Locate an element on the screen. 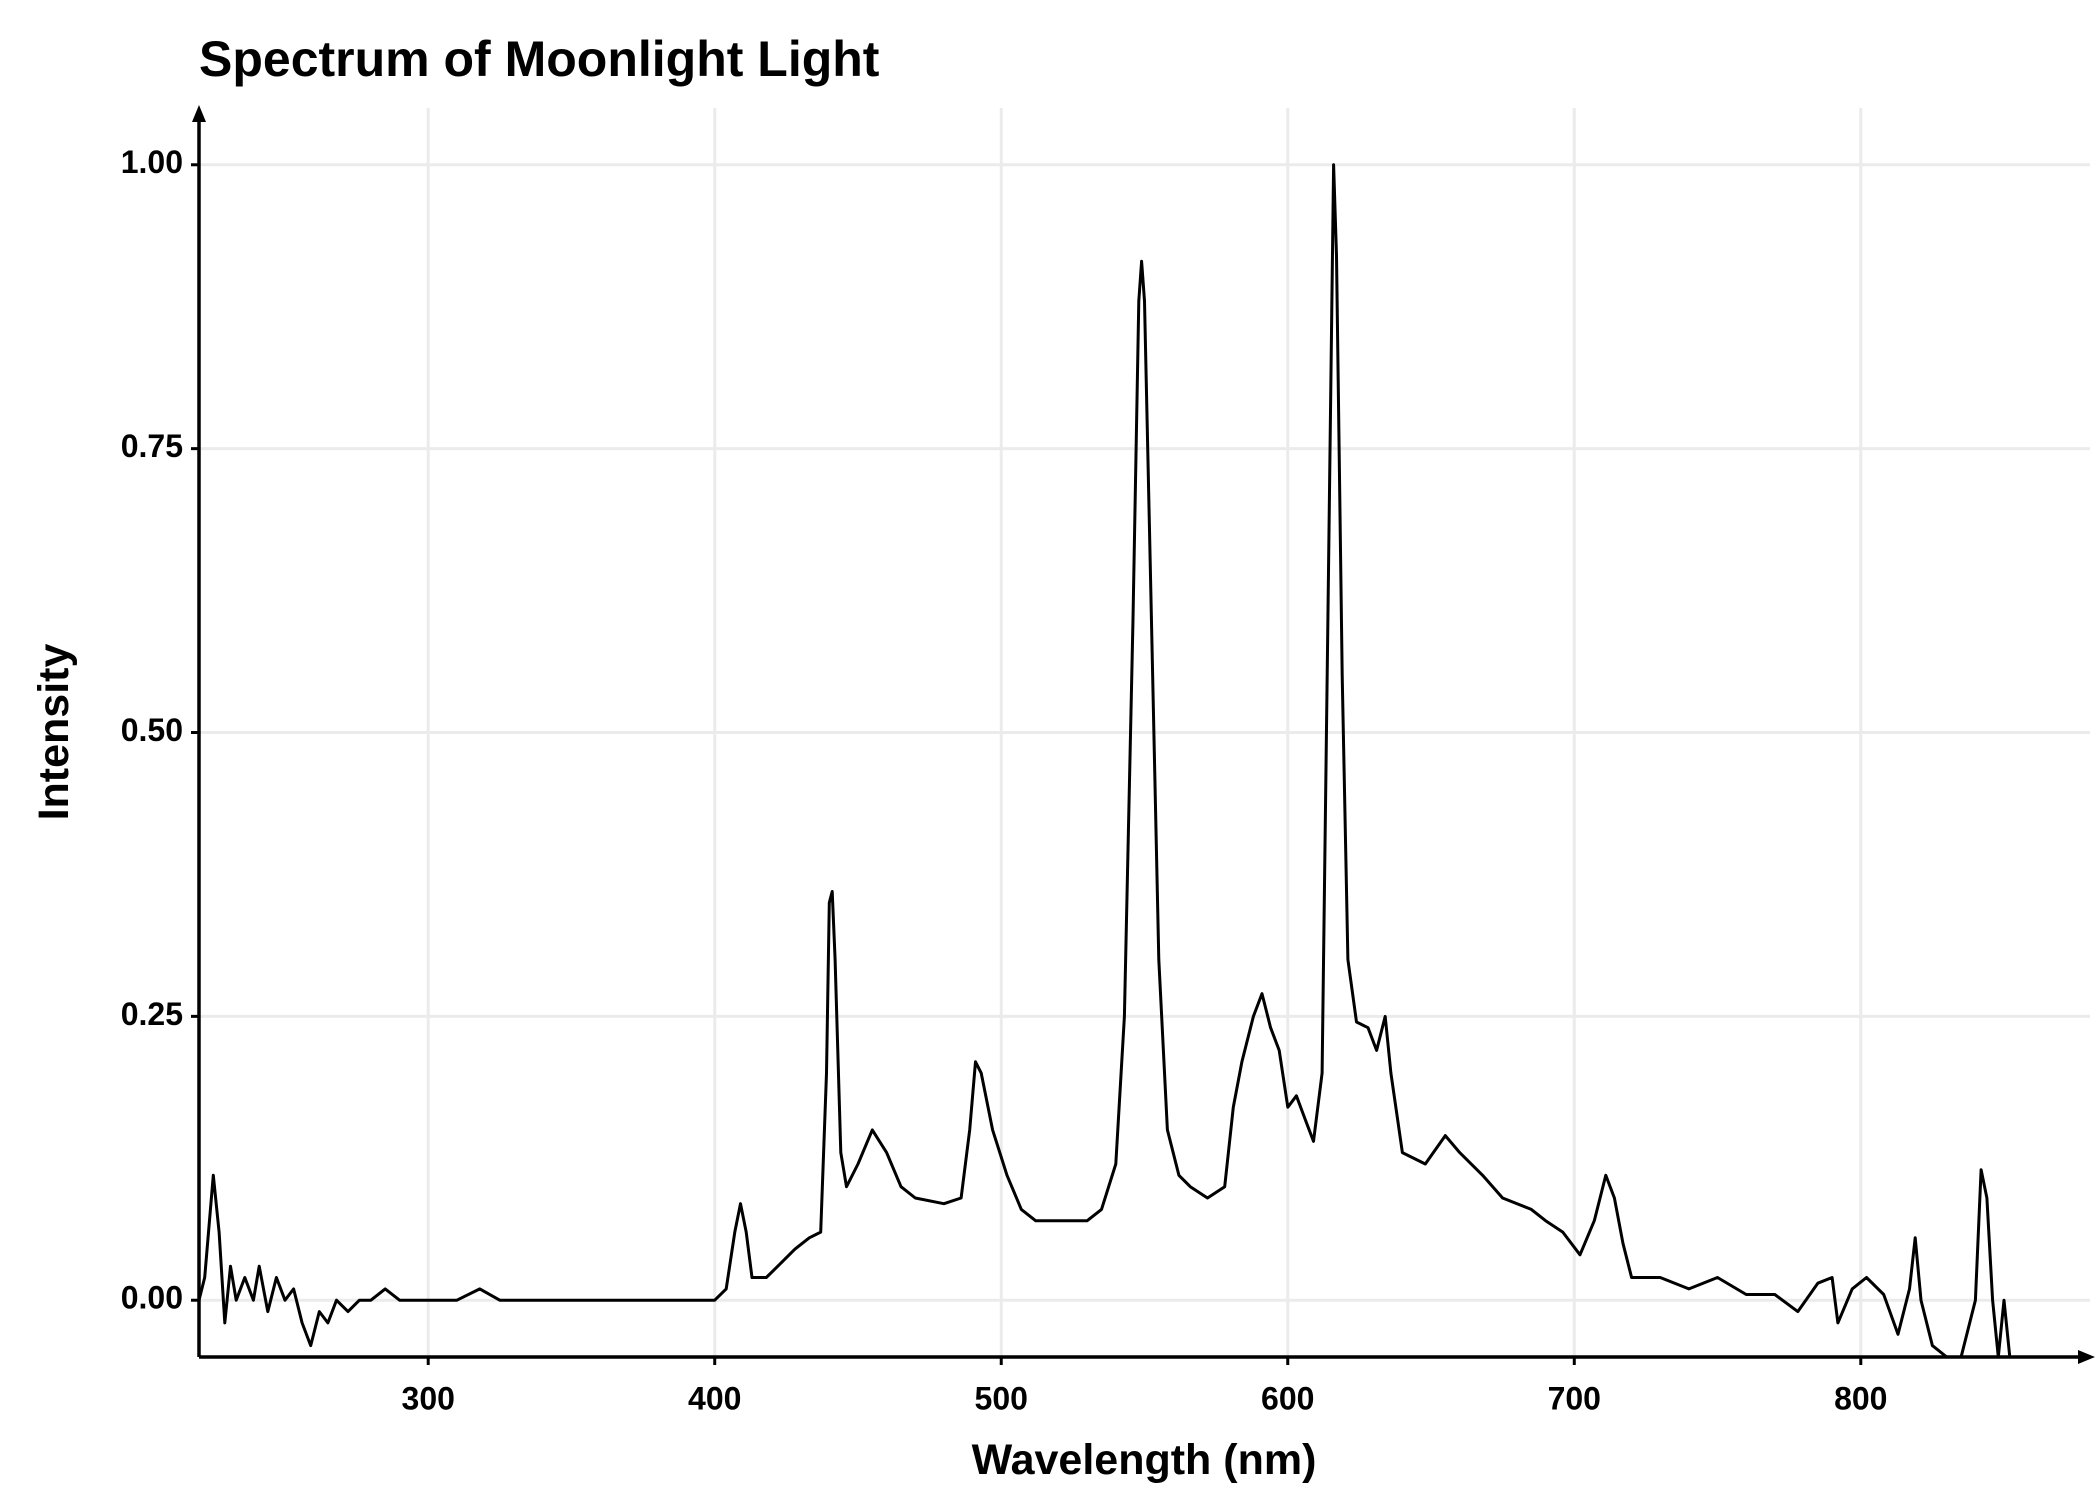 The image size is (2100, 1500). x-tick-label: 500 is located at coordinates (1001, 1398).